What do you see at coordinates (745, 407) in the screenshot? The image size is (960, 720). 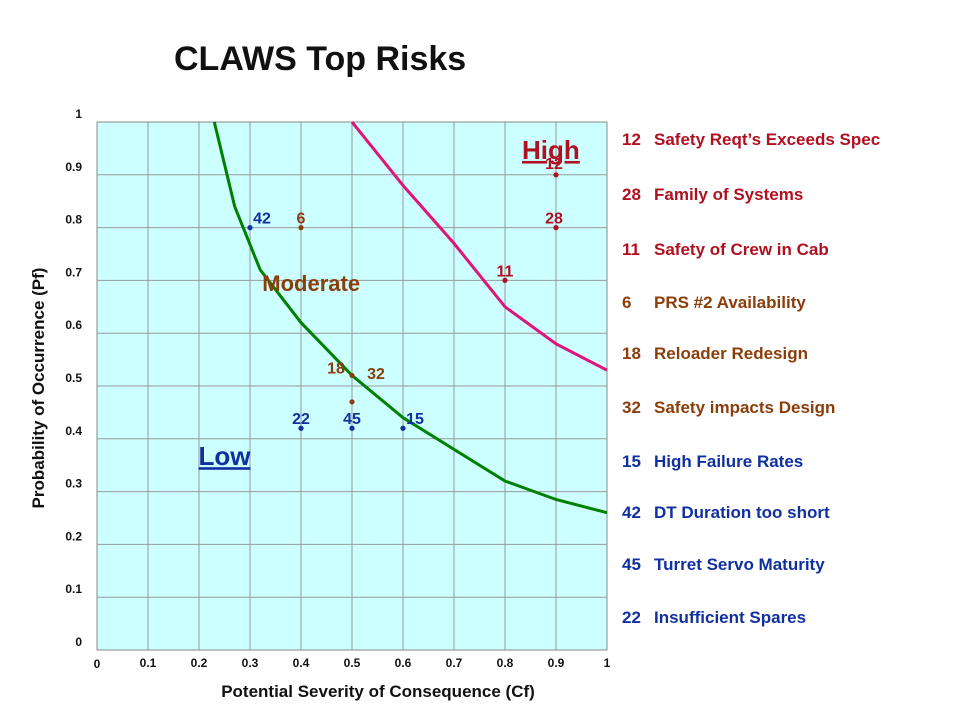 I see `risk-list-text: Safety impacts Design` at bounding box center [745, 407].